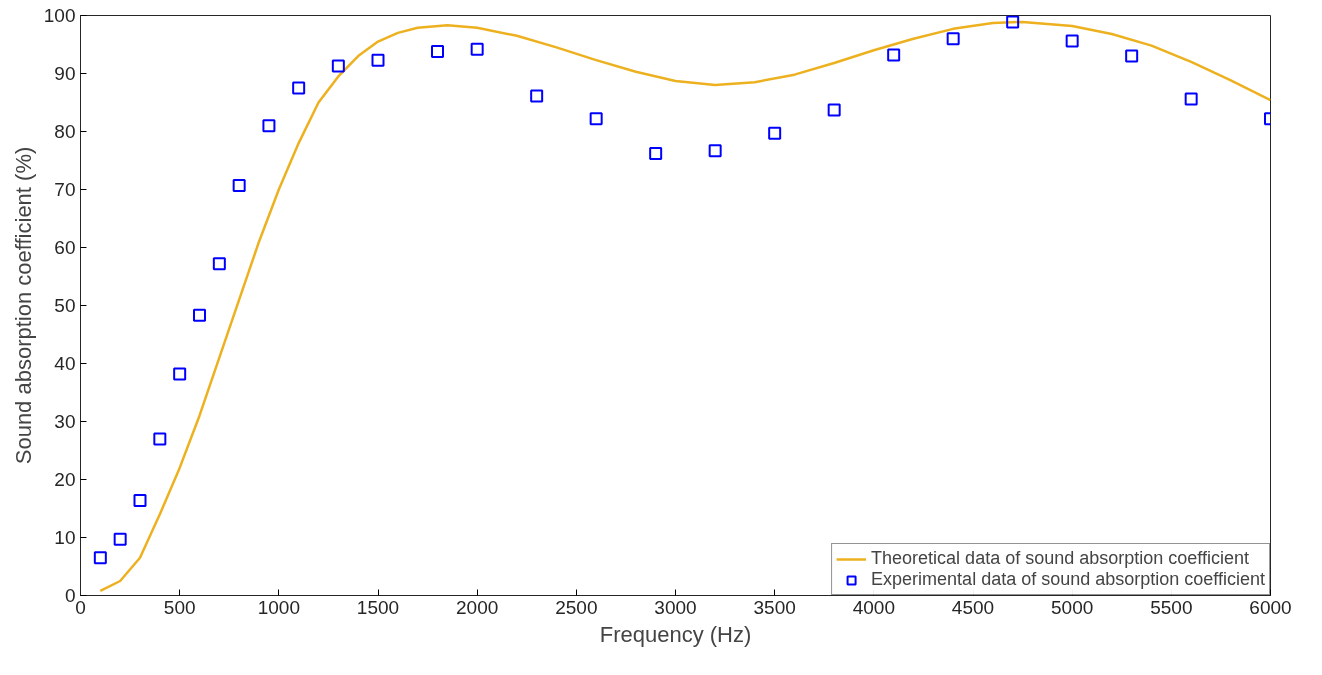 The width and height of the screenshot is (1322, 675). I want to click on y-tick-label: 10, so click(65, 537).